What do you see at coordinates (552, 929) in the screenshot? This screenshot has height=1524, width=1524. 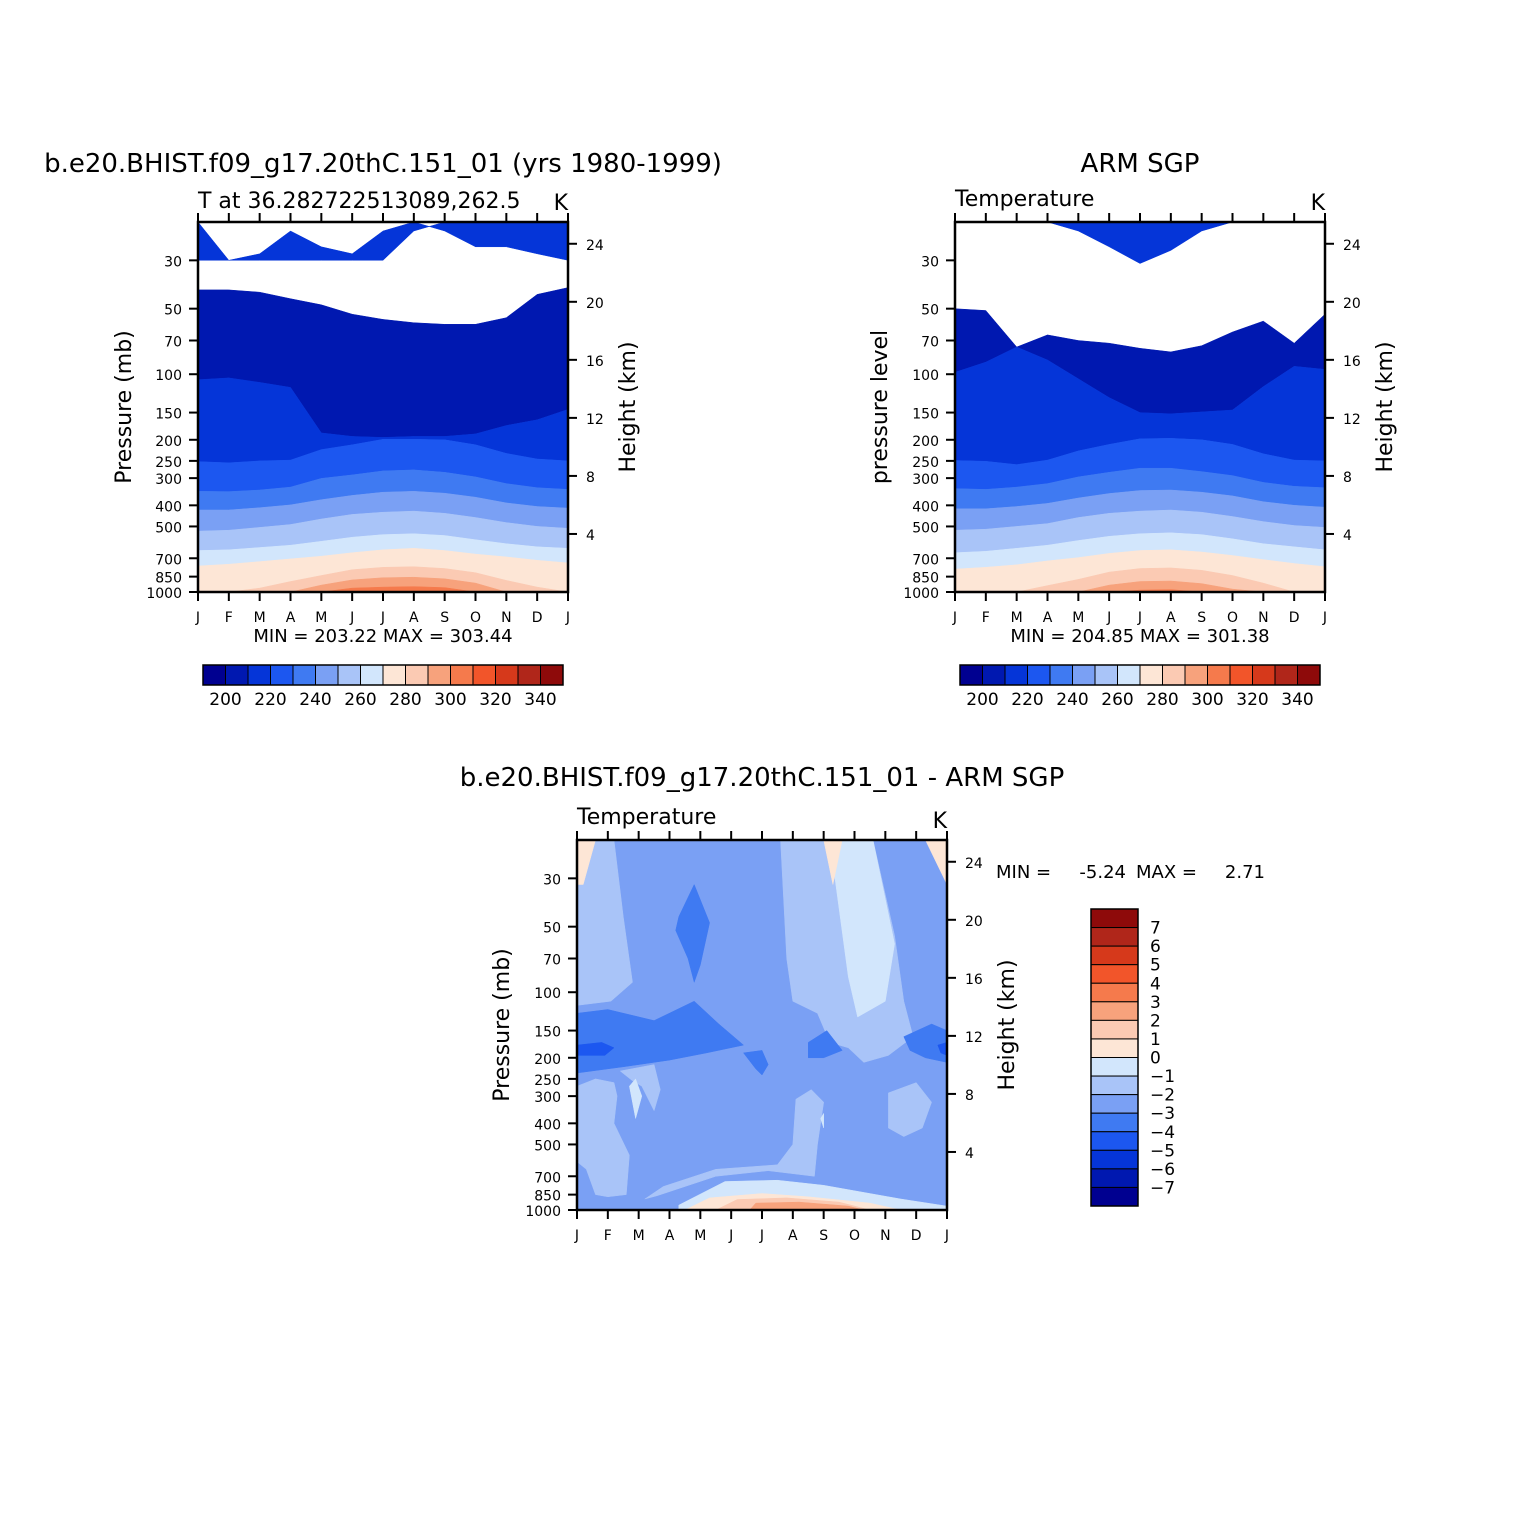 I see `diff-y-tick-label: 50` at bounding box center [552, 929].